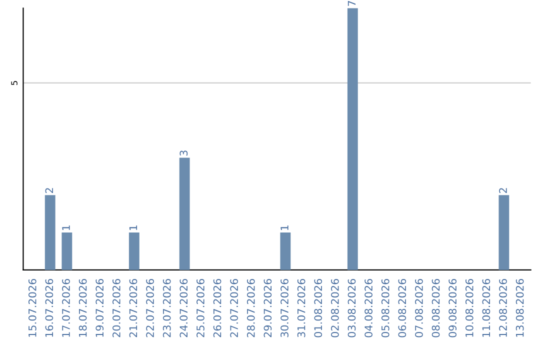  Describe the element at coordinates (469, 307) in the screenshot. I see `x-tick-label: 10.08.2026` at that location.